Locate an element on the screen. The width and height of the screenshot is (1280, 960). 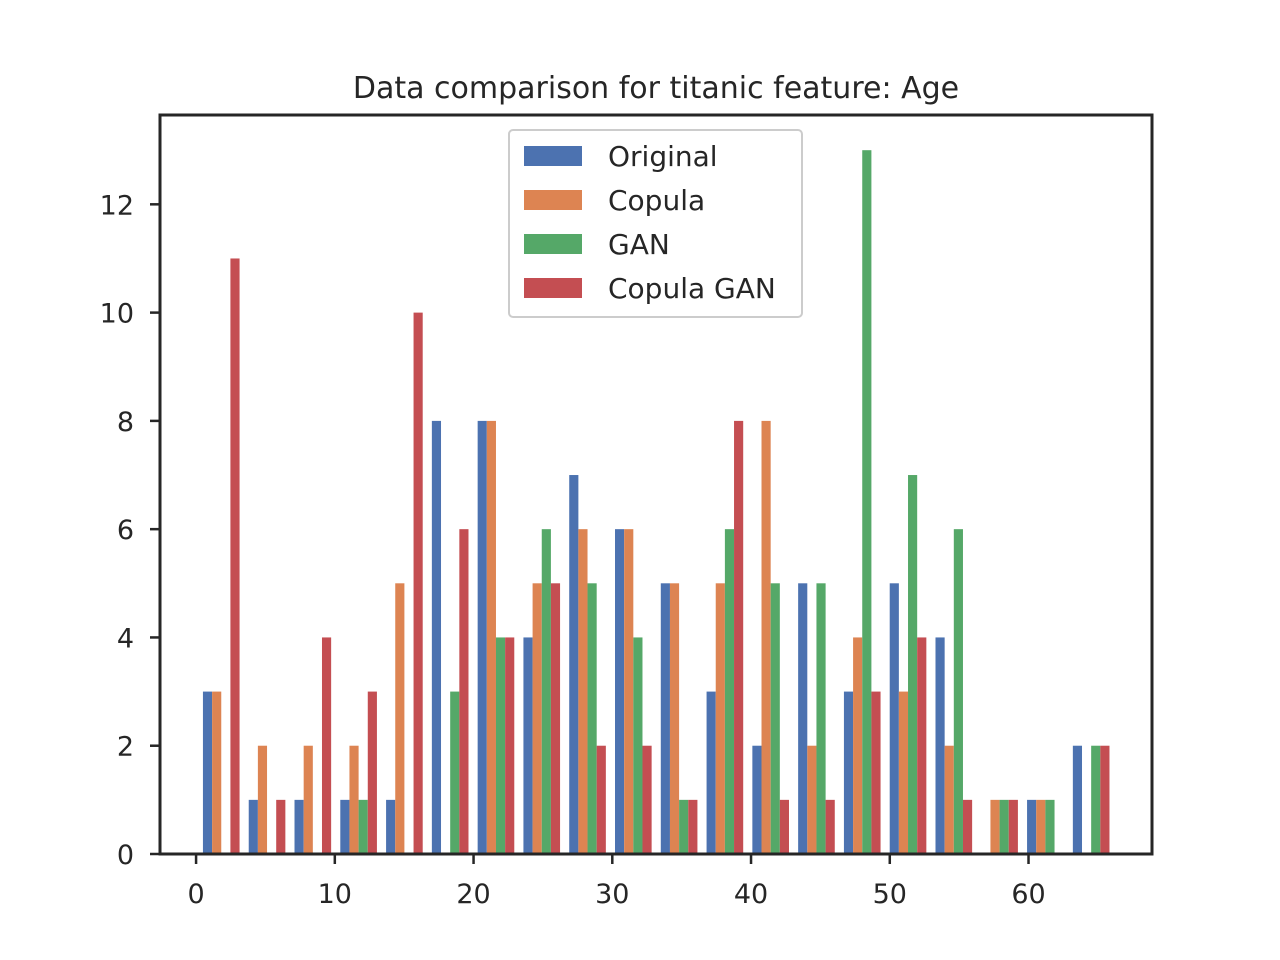
x-tick-label: 50 is located at coordinates (890, 894).